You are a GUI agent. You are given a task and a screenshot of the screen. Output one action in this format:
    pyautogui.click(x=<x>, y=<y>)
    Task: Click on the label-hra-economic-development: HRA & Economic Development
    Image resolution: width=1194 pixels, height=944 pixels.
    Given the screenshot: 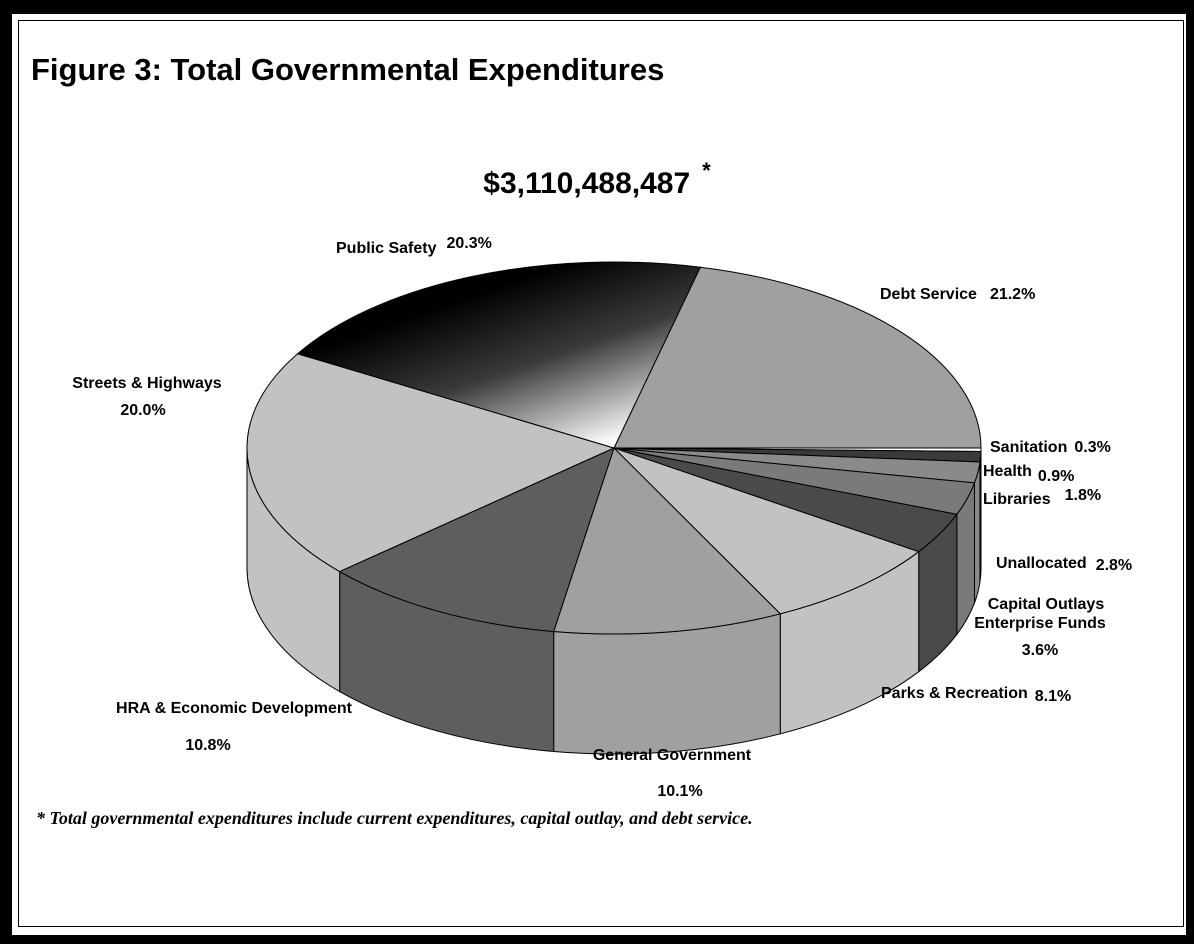 What is the action you would take?
    pyautogui.click(x=234, y=708)
    